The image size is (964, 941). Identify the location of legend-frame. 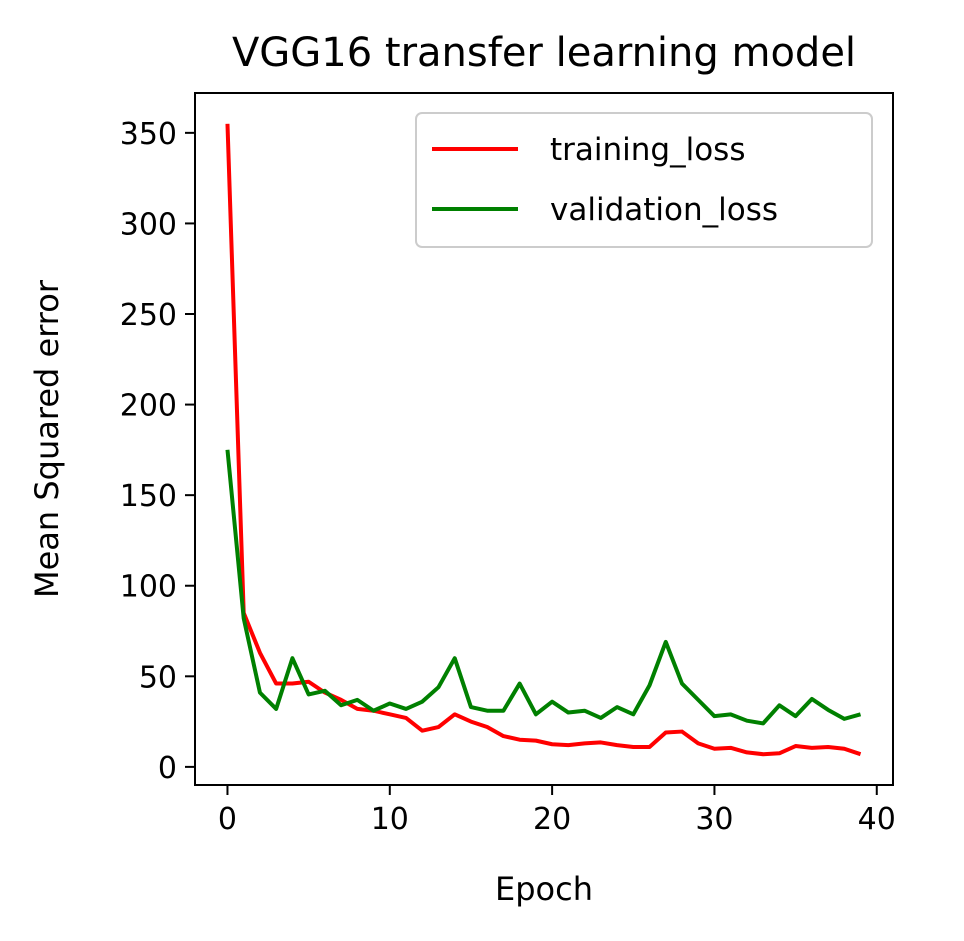
(644, 180).